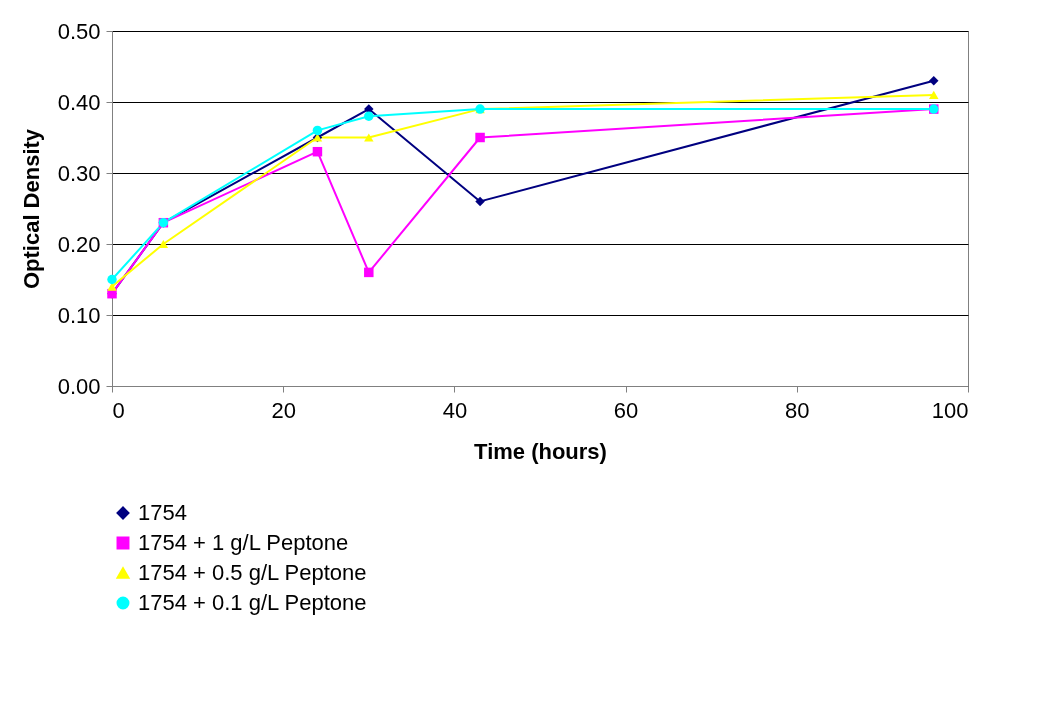  What do you see at coordinates (950, 410) in the screenshot?
I see `x-tick-label: 100` at bounding box center [950, 410].